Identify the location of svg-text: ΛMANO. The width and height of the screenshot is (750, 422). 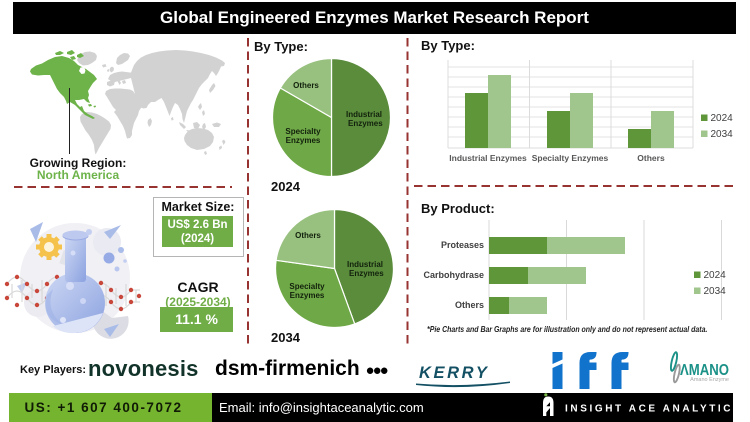
(704, 370).